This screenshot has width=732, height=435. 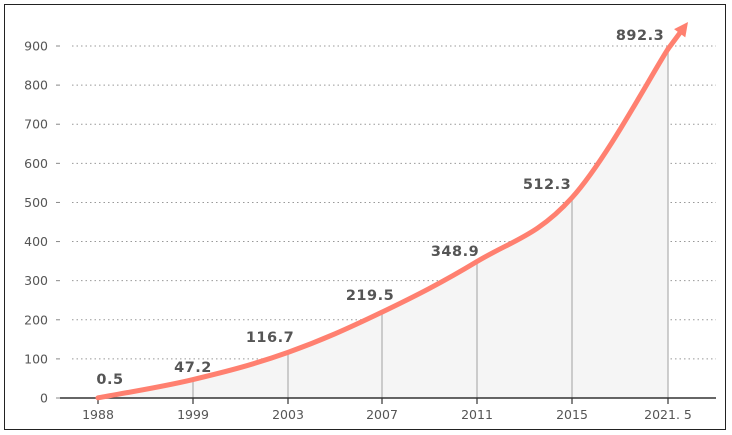 What do you see at coordinates (36, 85) in the screenshot?
I see `y-tick-label: 800` at bounding box center [36, 85].